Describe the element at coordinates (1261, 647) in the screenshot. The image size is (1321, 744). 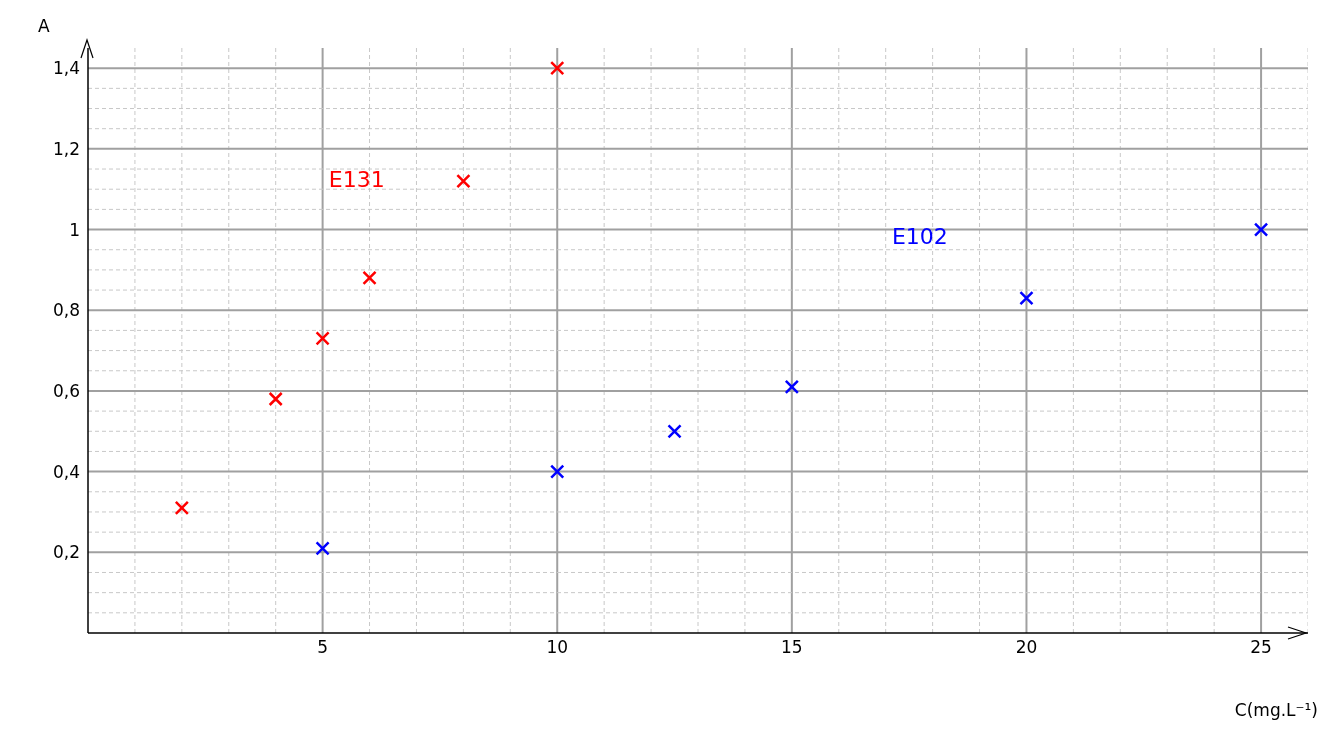
I see `x-tick-label: 25` at that location.